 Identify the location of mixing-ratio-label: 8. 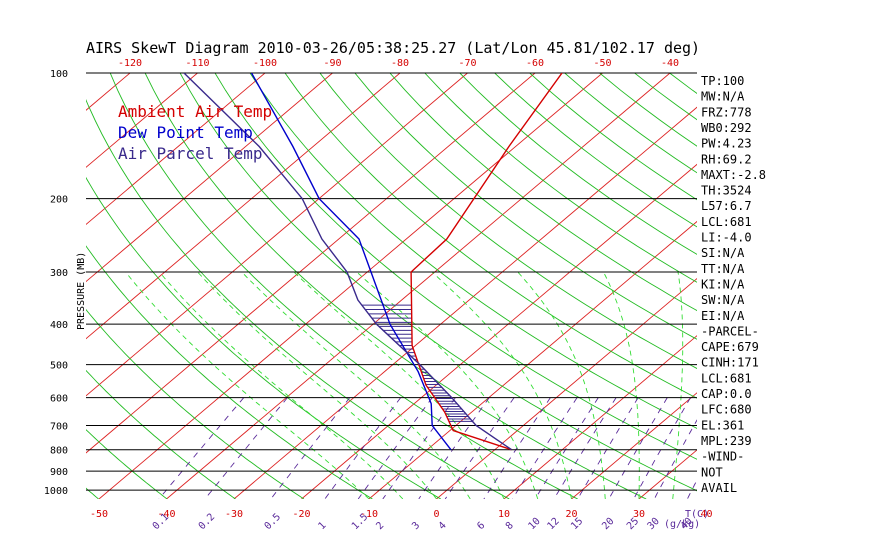
(510, 526).